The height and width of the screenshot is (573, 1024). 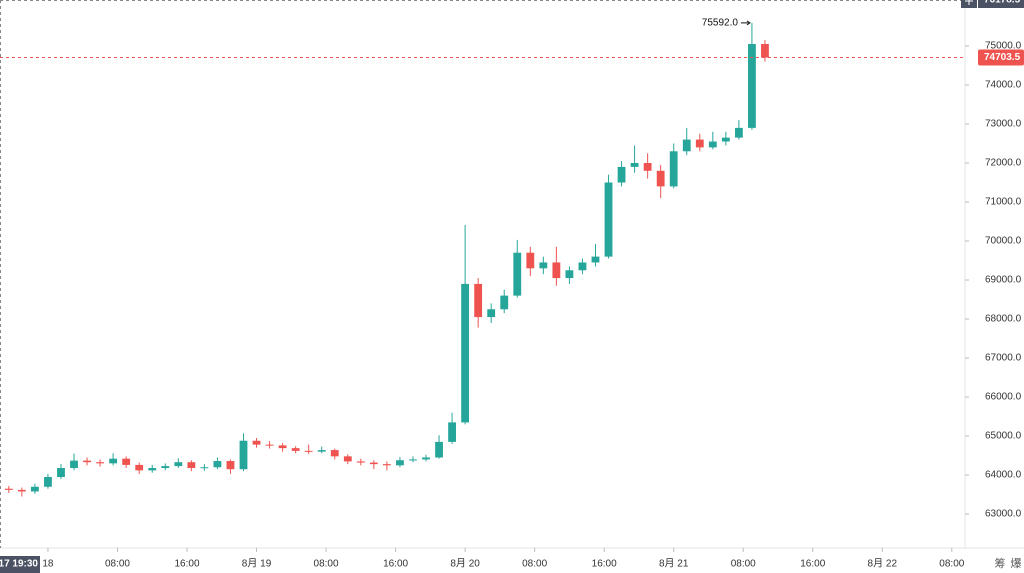 What do you see at coordinates (1003, 202) in the screenshot?
I see `y-tick-label: 71000.0` at bounding box center [1003, 202].